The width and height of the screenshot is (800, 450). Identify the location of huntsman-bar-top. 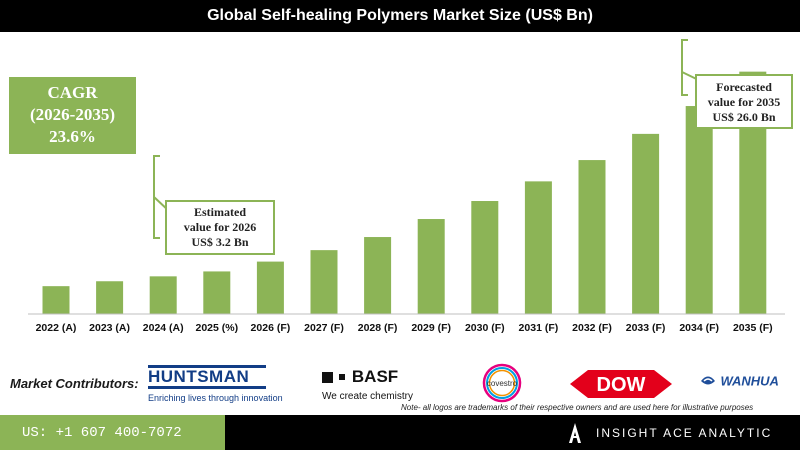
(207, 366).